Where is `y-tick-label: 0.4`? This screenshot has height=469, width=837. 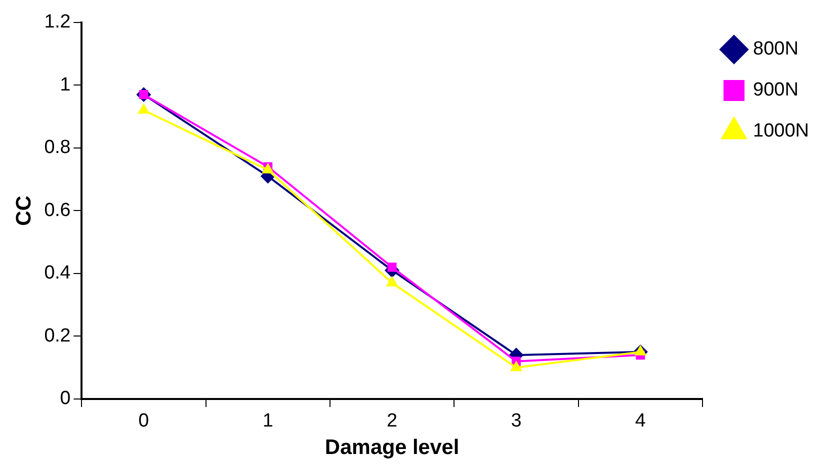 y-tick-label: 0.4 is located at coordinates (58, 273).